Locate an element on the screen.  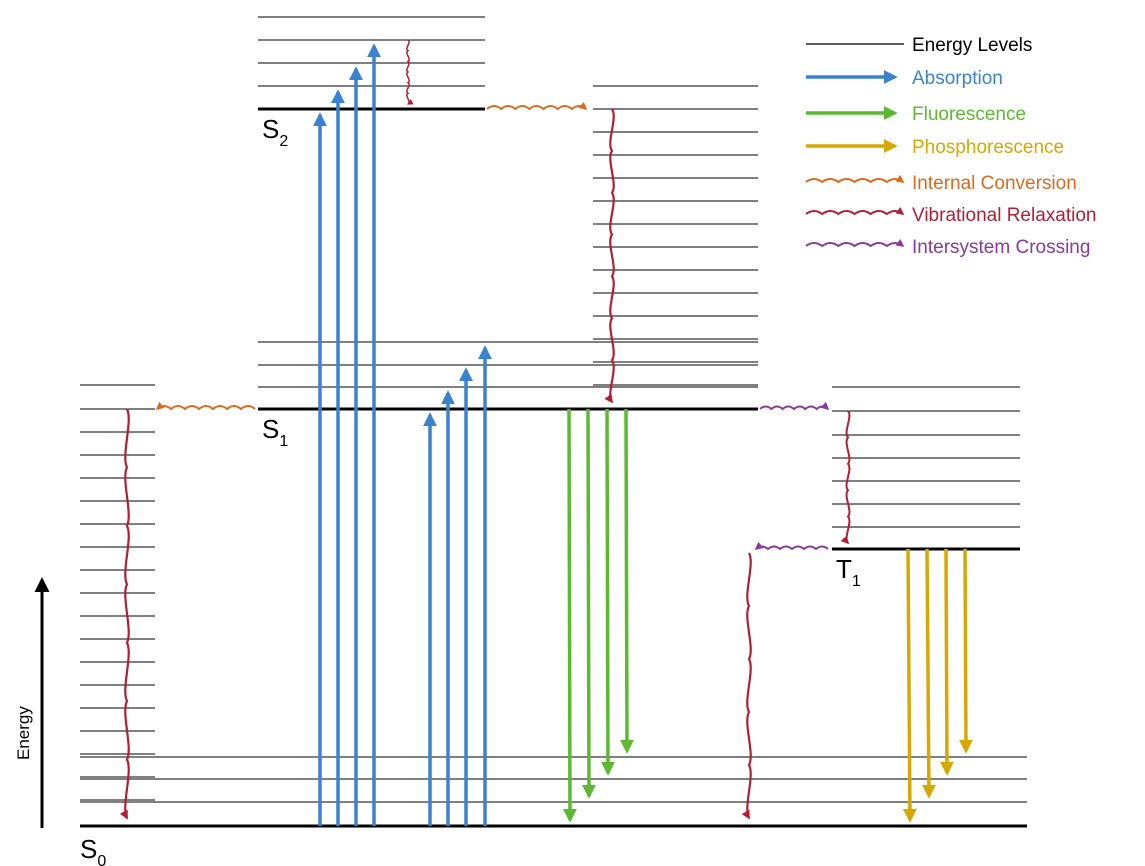
state-label-s1: S1 is located at coordinates (275, 432).